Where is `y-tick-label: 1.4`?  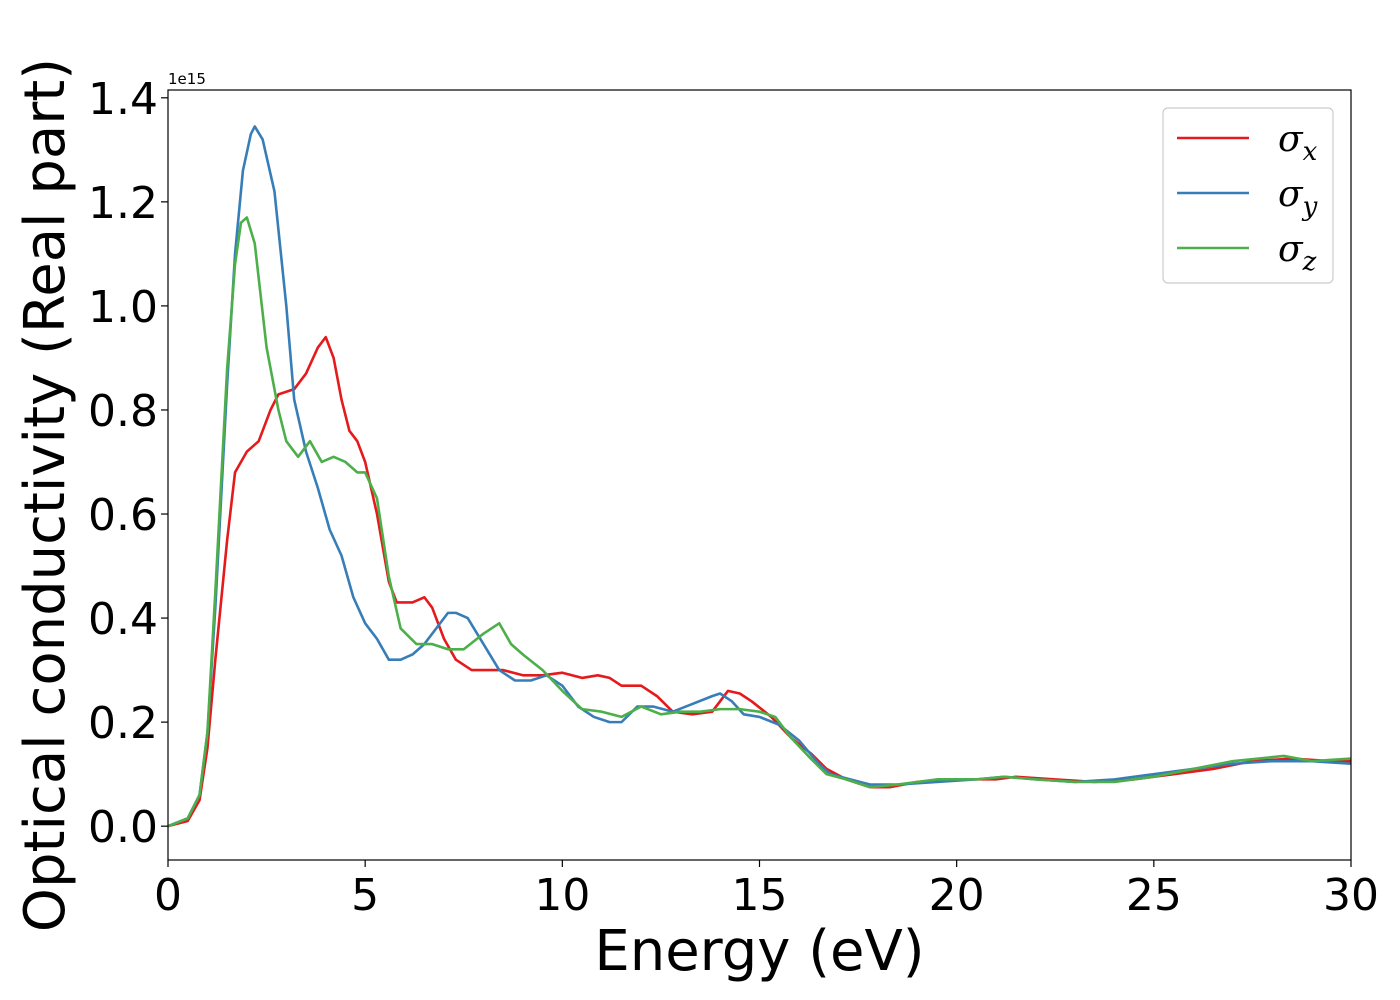 y-tick-label: 1.4 is located at coordinates (123, 99).